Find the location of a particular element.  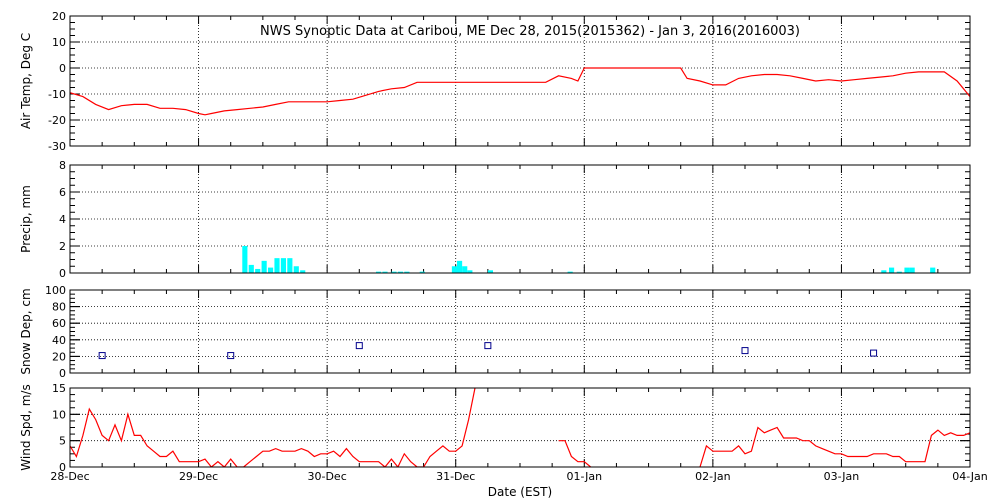

windspd-ytick-label: 5 is located at coordinates (62, 441).